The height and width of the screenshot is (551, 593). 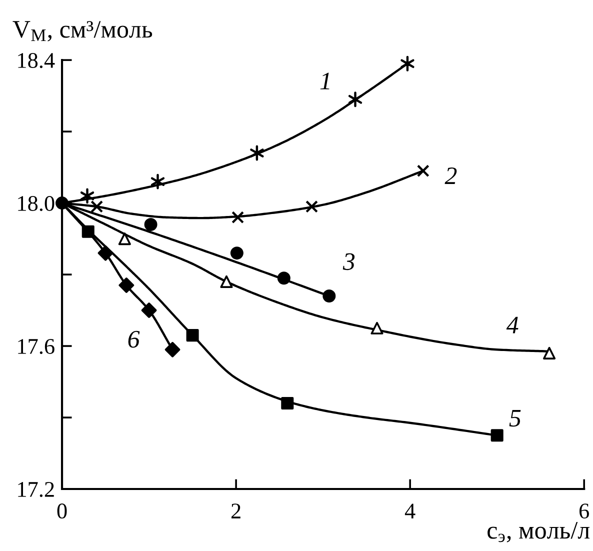 I want to click on annotation: 4, so click(x=512, y=325).